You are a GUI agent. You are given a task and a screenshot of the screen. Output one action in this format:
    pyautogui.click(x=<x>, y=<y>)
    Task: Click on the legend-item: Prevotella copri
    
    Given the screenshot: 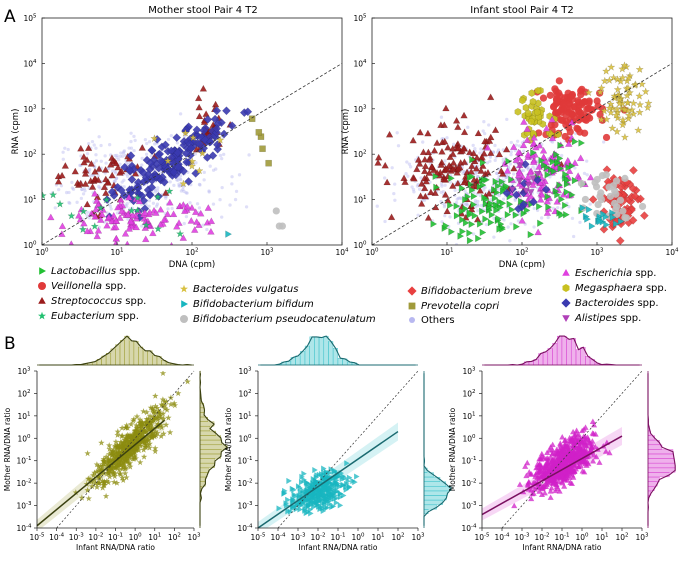 What is the action you would take?
    pyautogui.click(x=453, y=306)
    